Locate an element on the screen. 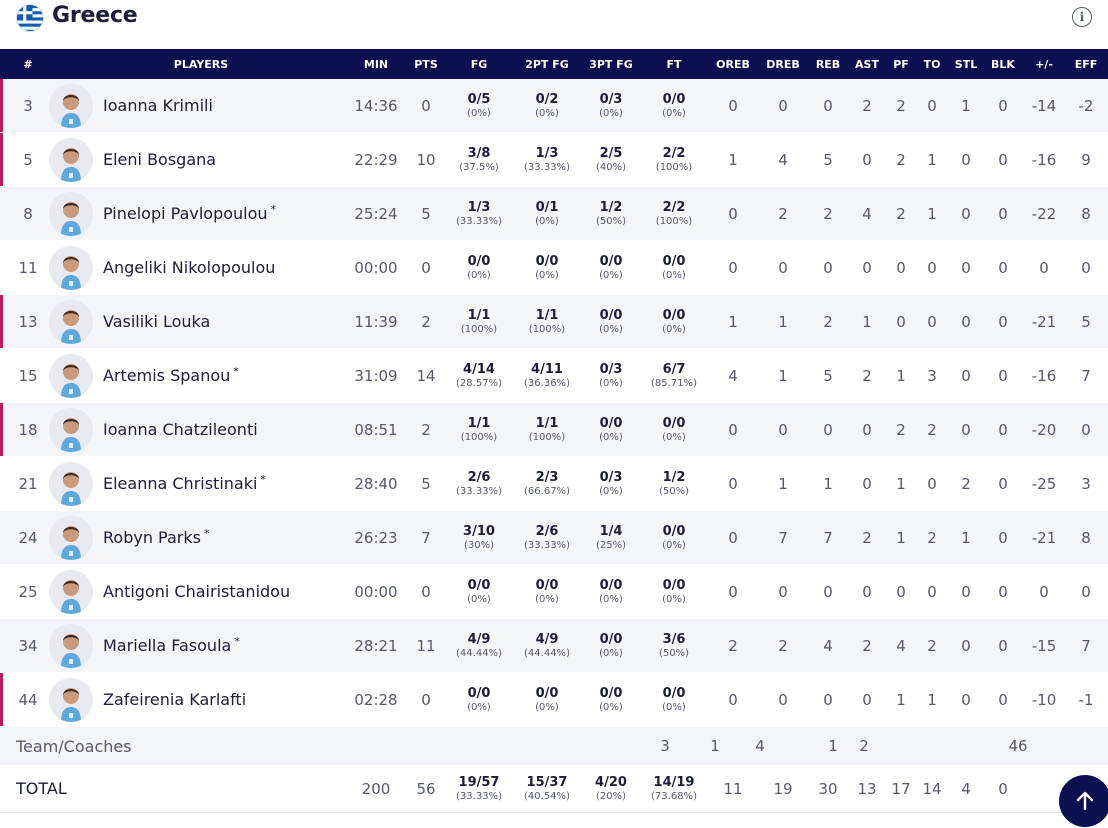 The width and height of the screenshot is (1108, 828). player-fg-made: 4/9 is located at coordinates (479, 639).